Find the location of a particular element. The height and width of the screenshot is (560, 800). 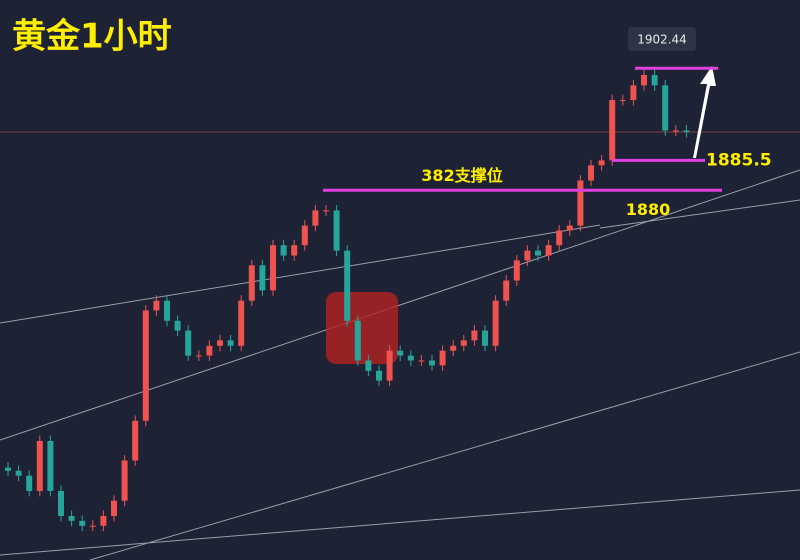

target-value: 1885.5 is located at coordinates (739, 160).